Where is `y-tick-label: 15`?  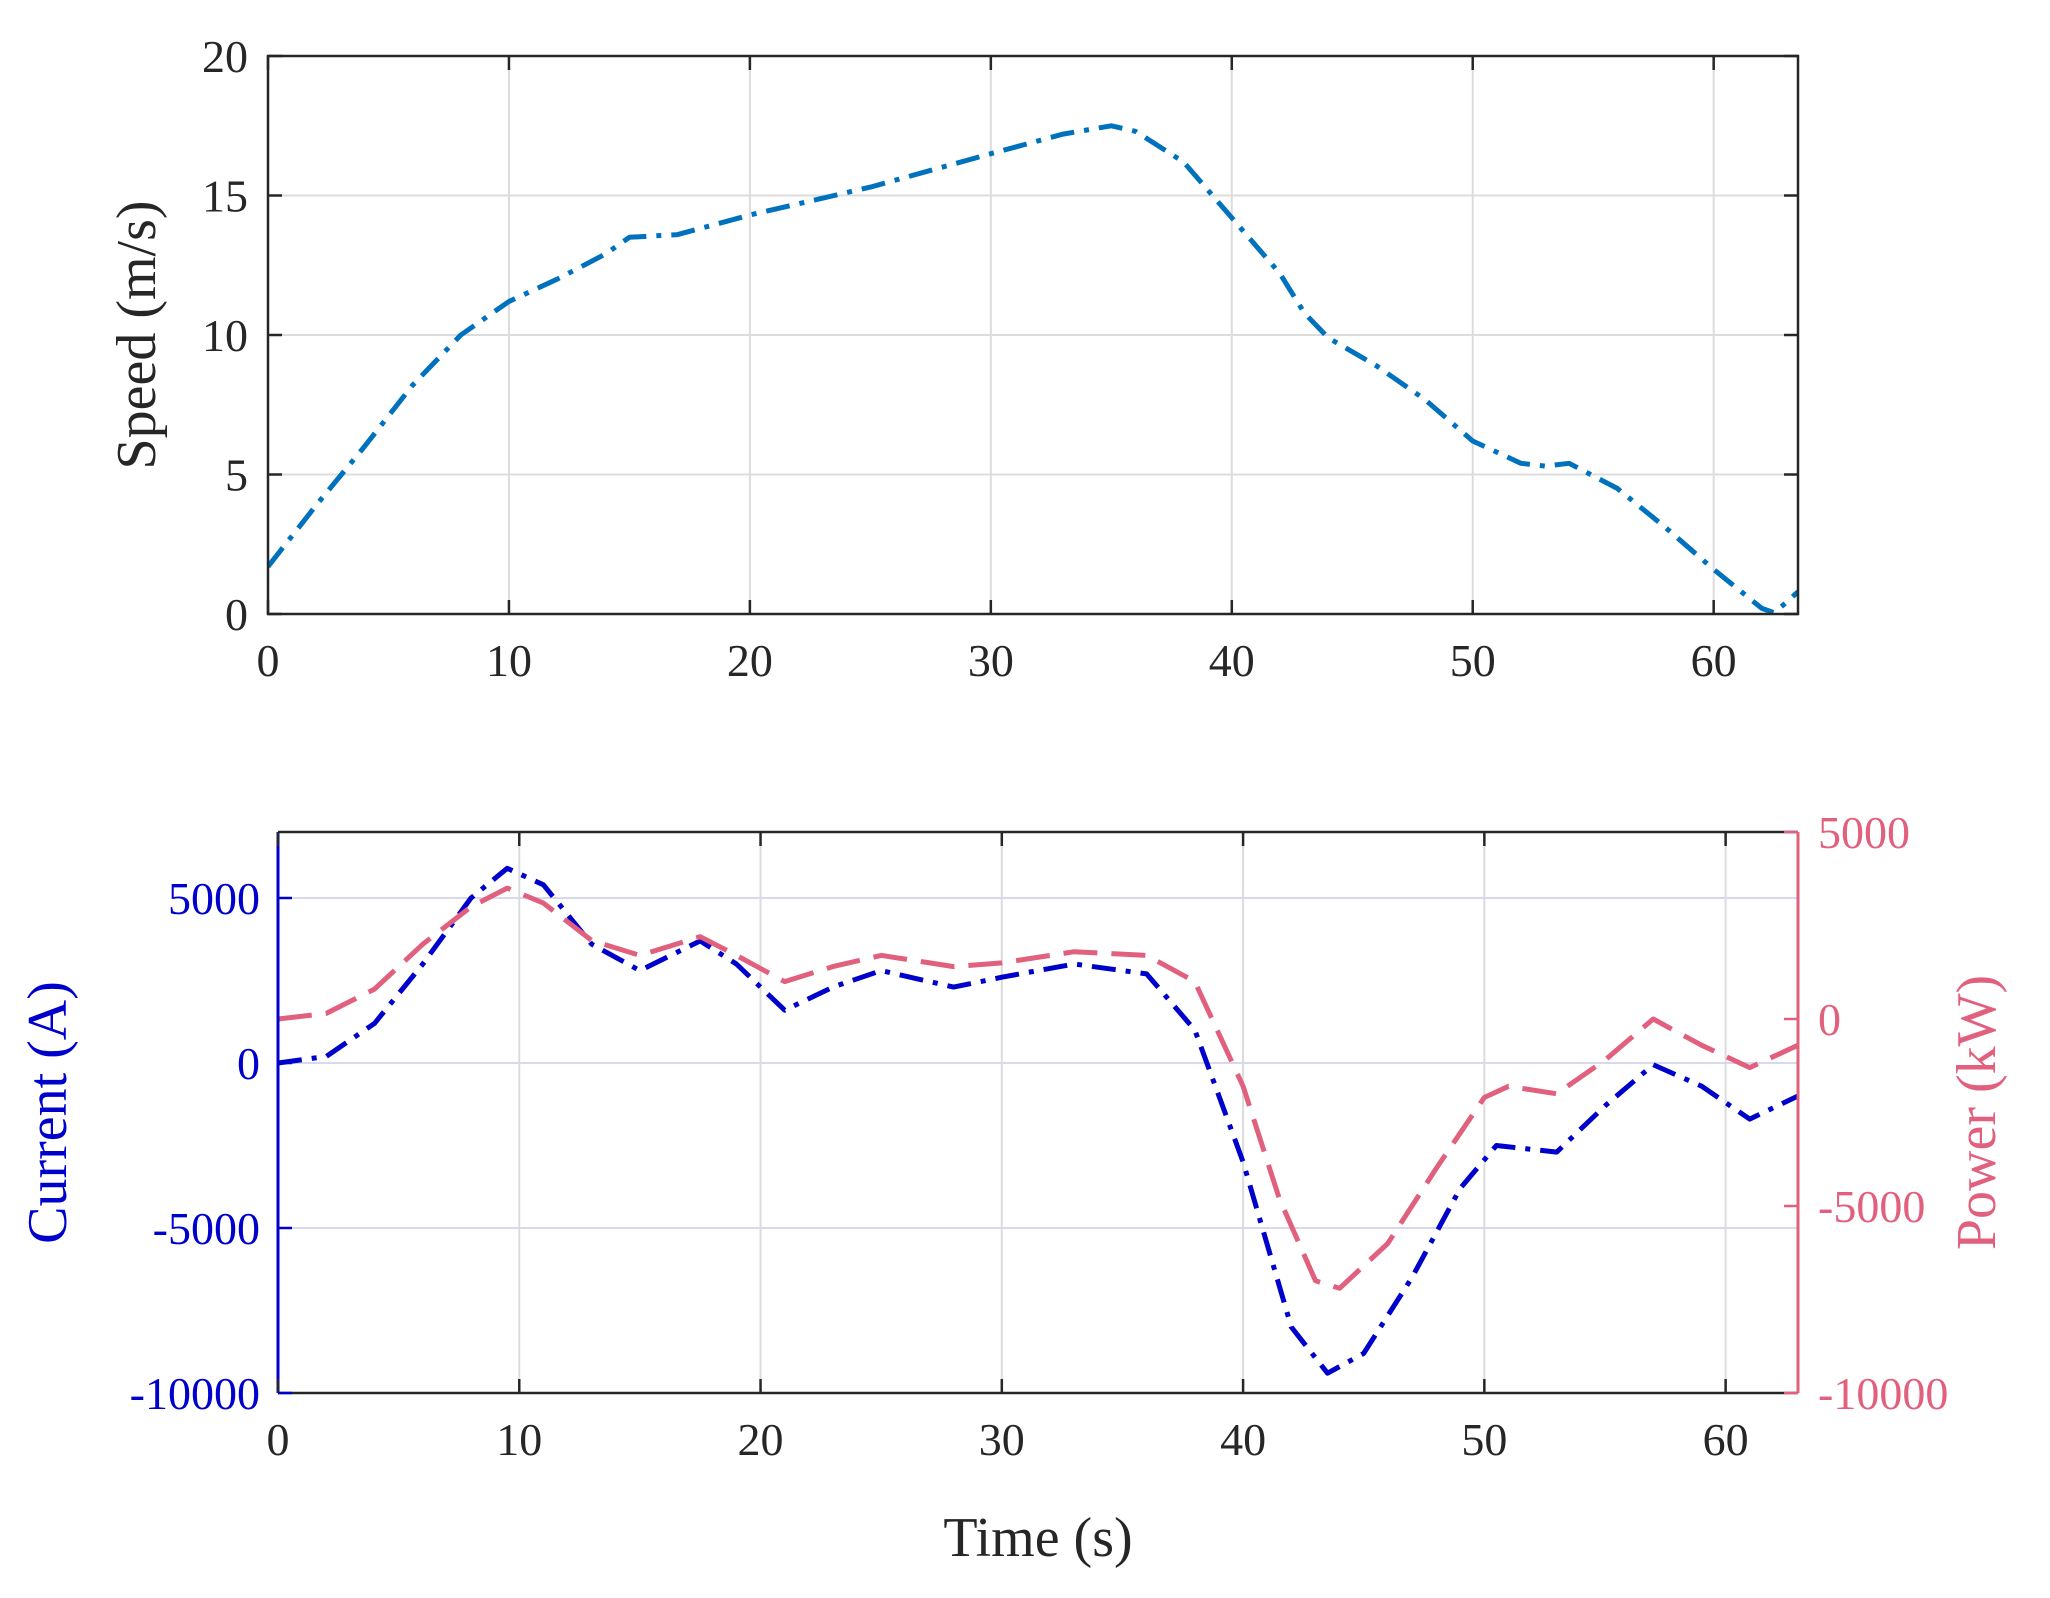
y-tick-label: 15 is located at coordinates (225, 196).